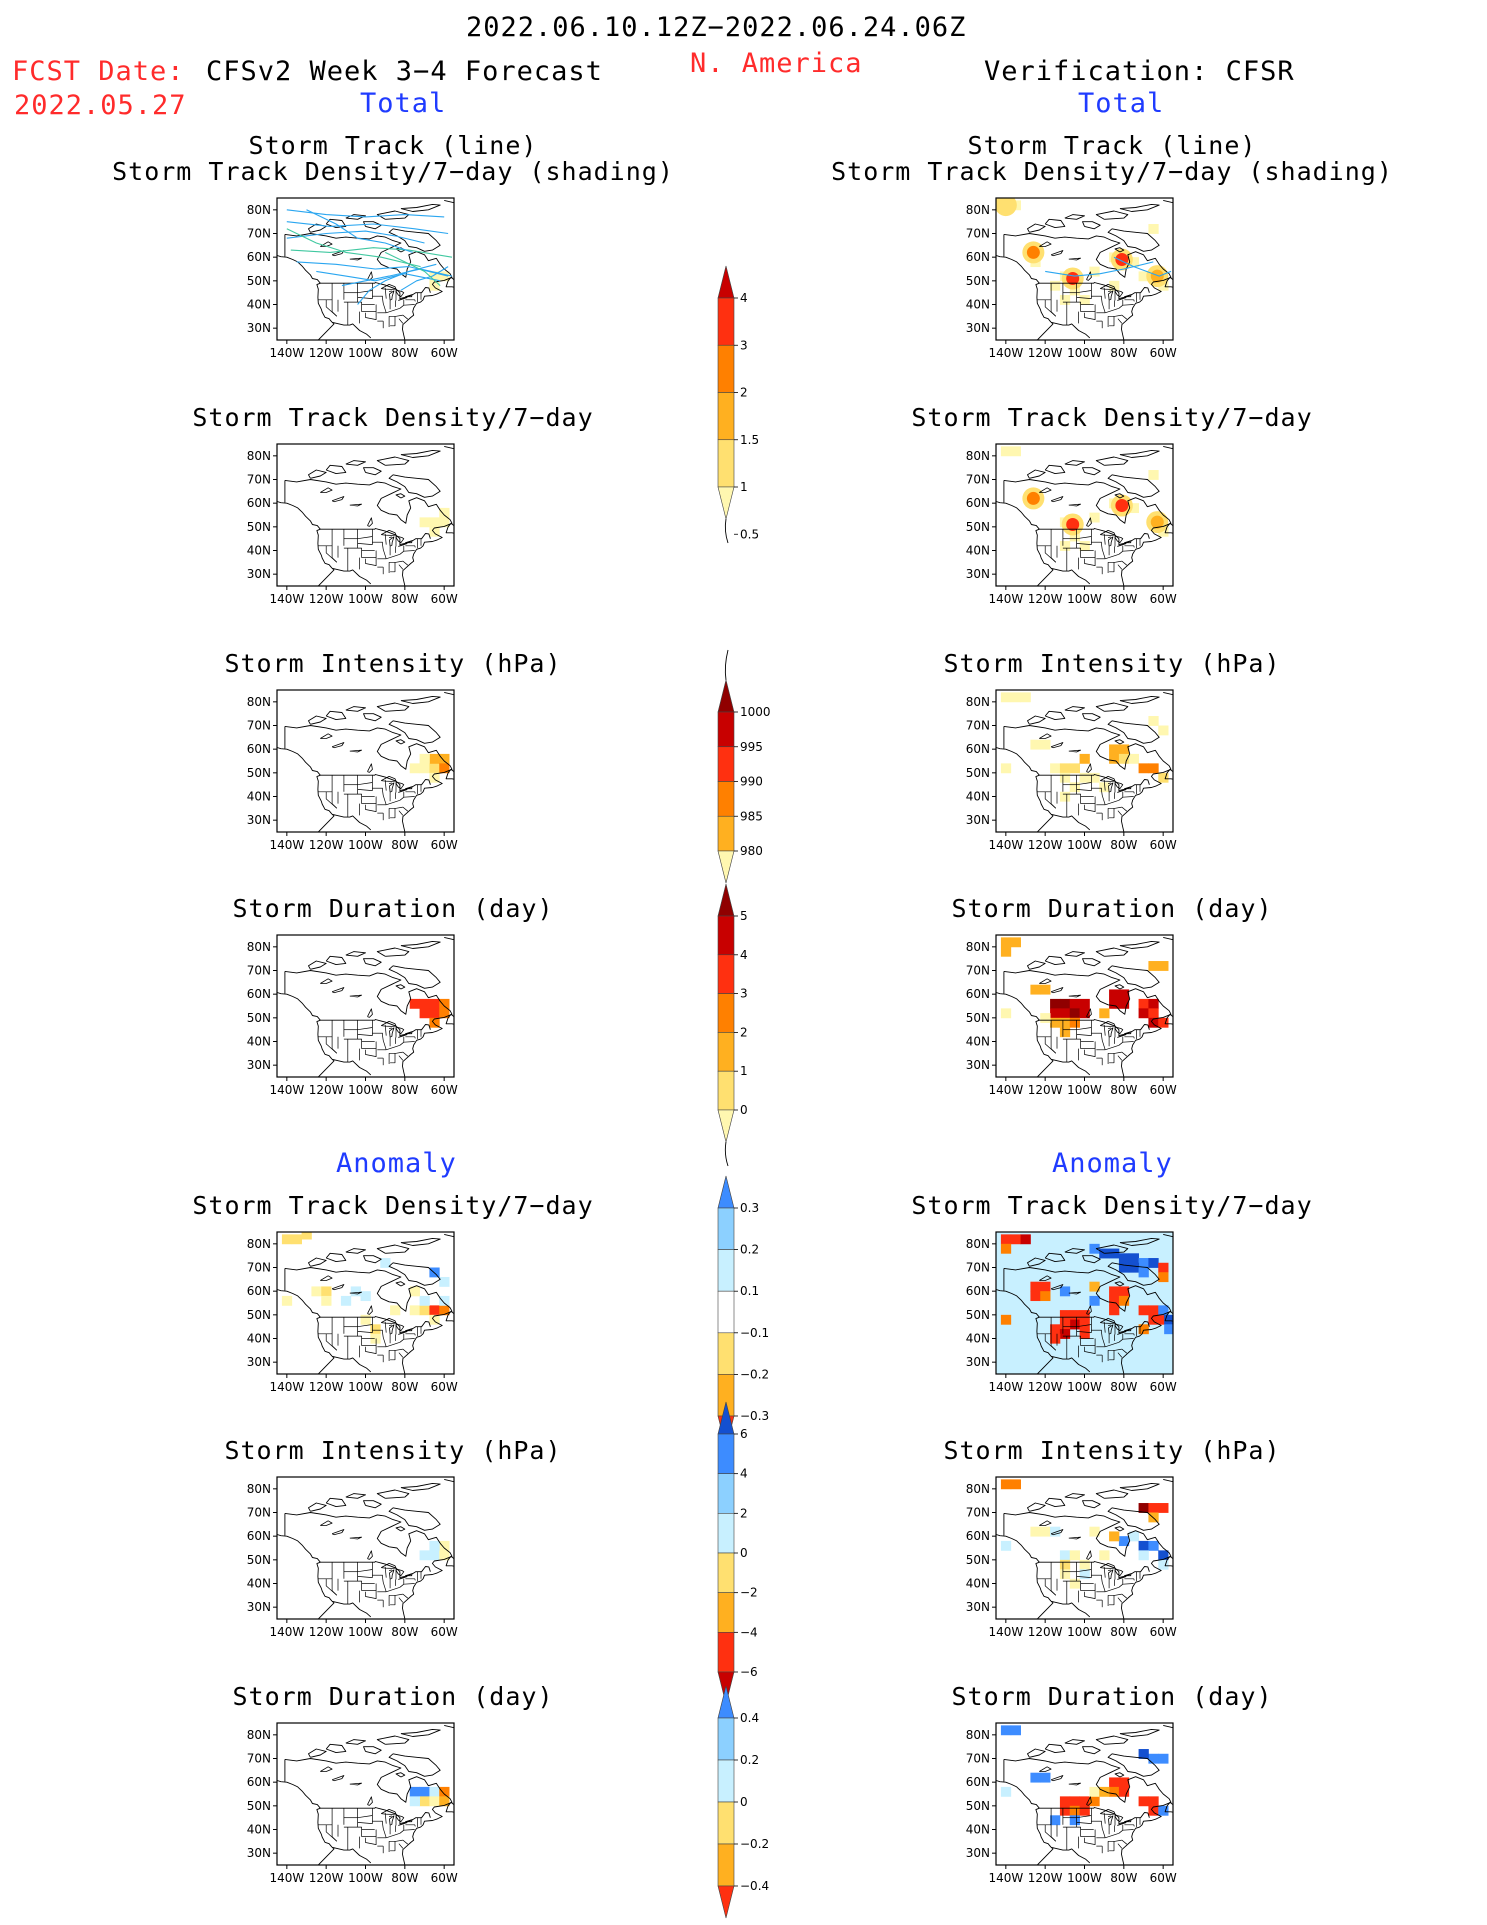 The height and width of the screenshot is (1925, 1487). Describe the element at coordinates (1071, 1803) in the screenshot. I see `map-panel-r7: 140W 120W 100W 80W 60W 80N 70N 60N 50N 40N 30N` at that location.